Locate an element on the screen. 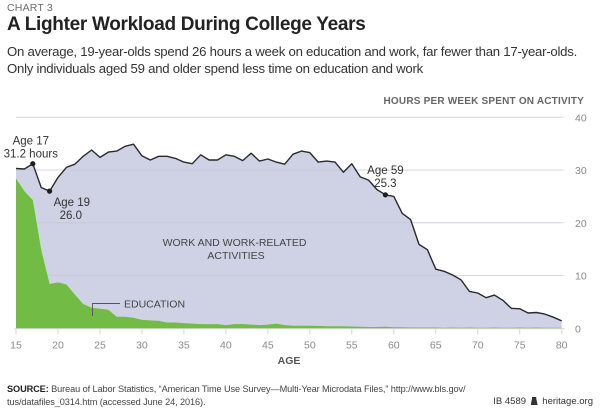 This screenshot has width=600, height=415. annotation-label-age-59: Age 59 25.3 is located at coordinates (385, 177).